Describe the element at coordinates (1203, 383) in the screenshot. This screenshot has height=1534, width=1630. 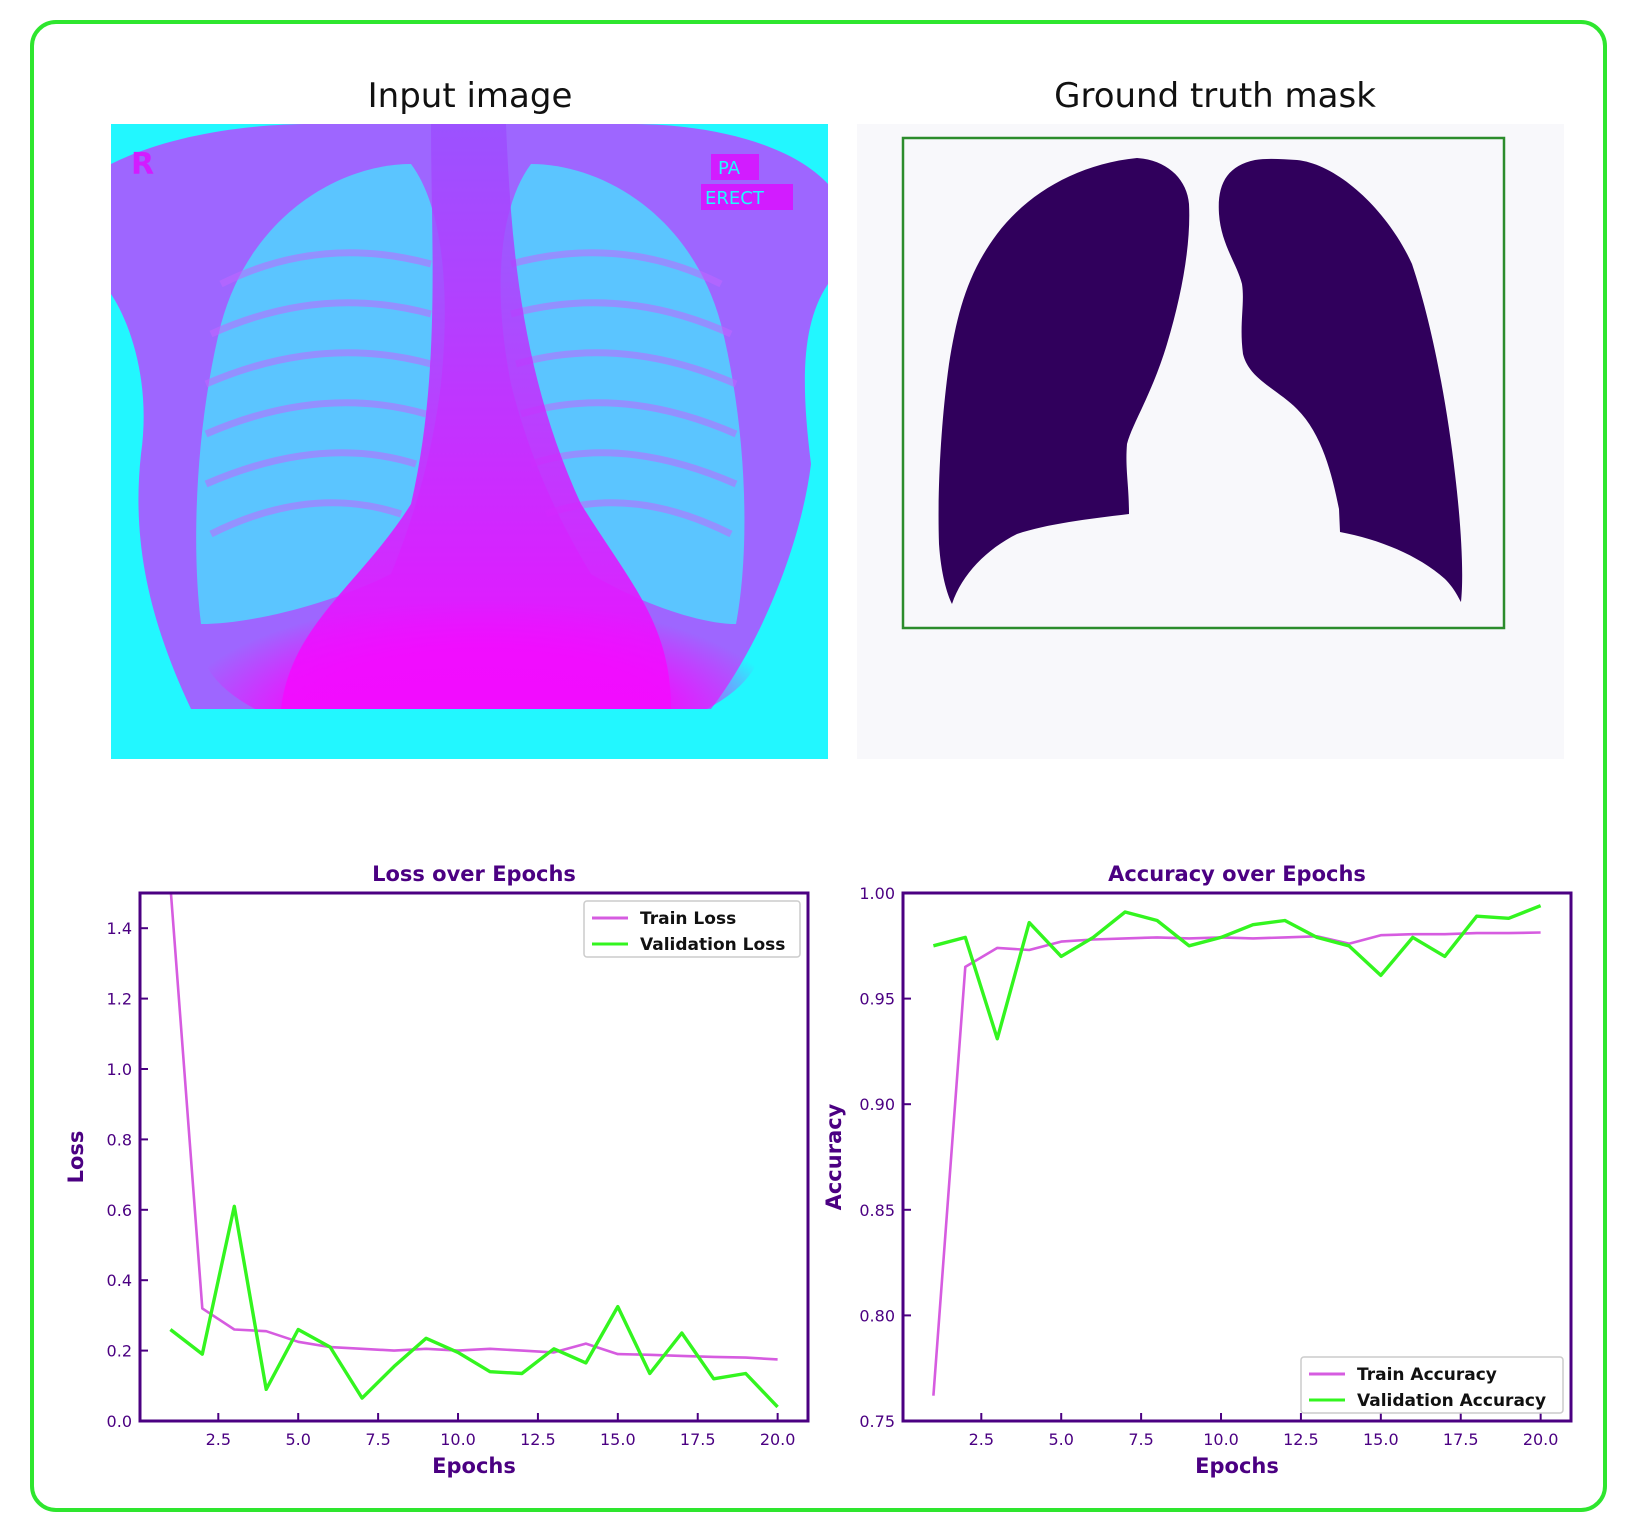
I see `mask-bounding-box` at that location.